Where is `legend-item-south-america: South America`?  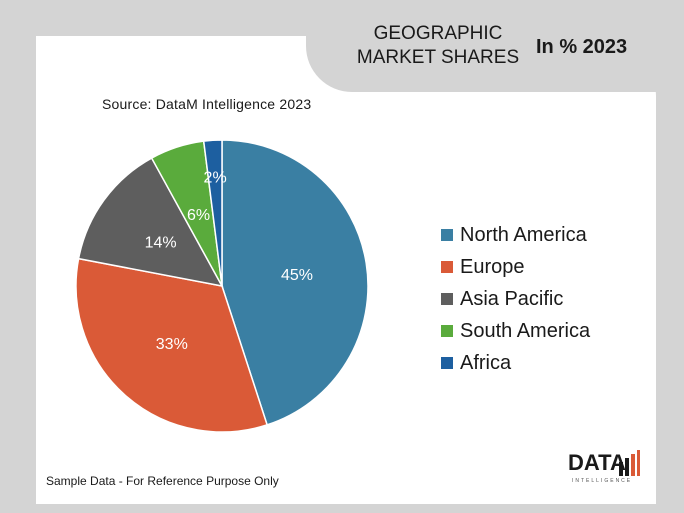 legend-item-south-america: South America is located at coordinates (515, 331).